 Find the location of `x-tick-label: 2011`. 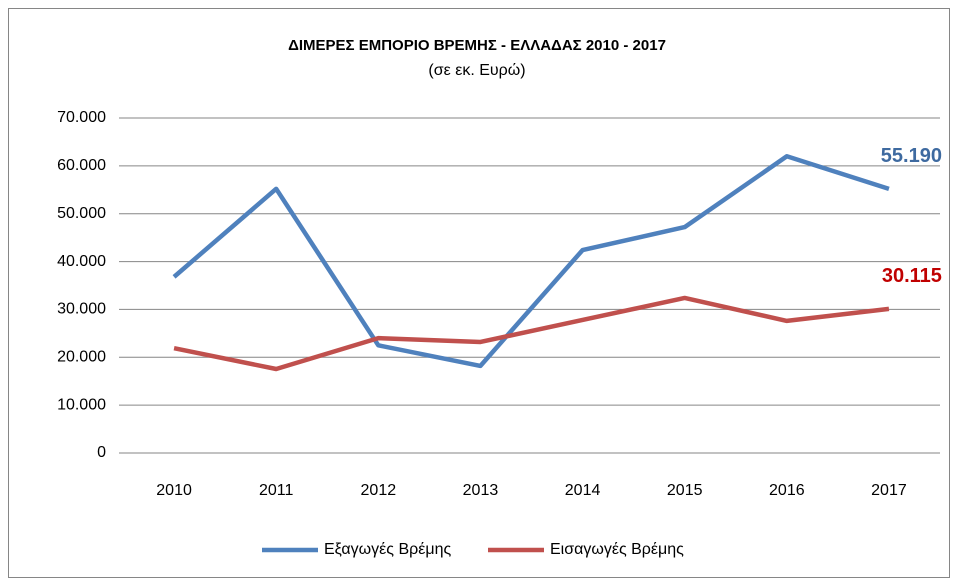

x-tick-label: 2011 is located at coordinates (276, 490).